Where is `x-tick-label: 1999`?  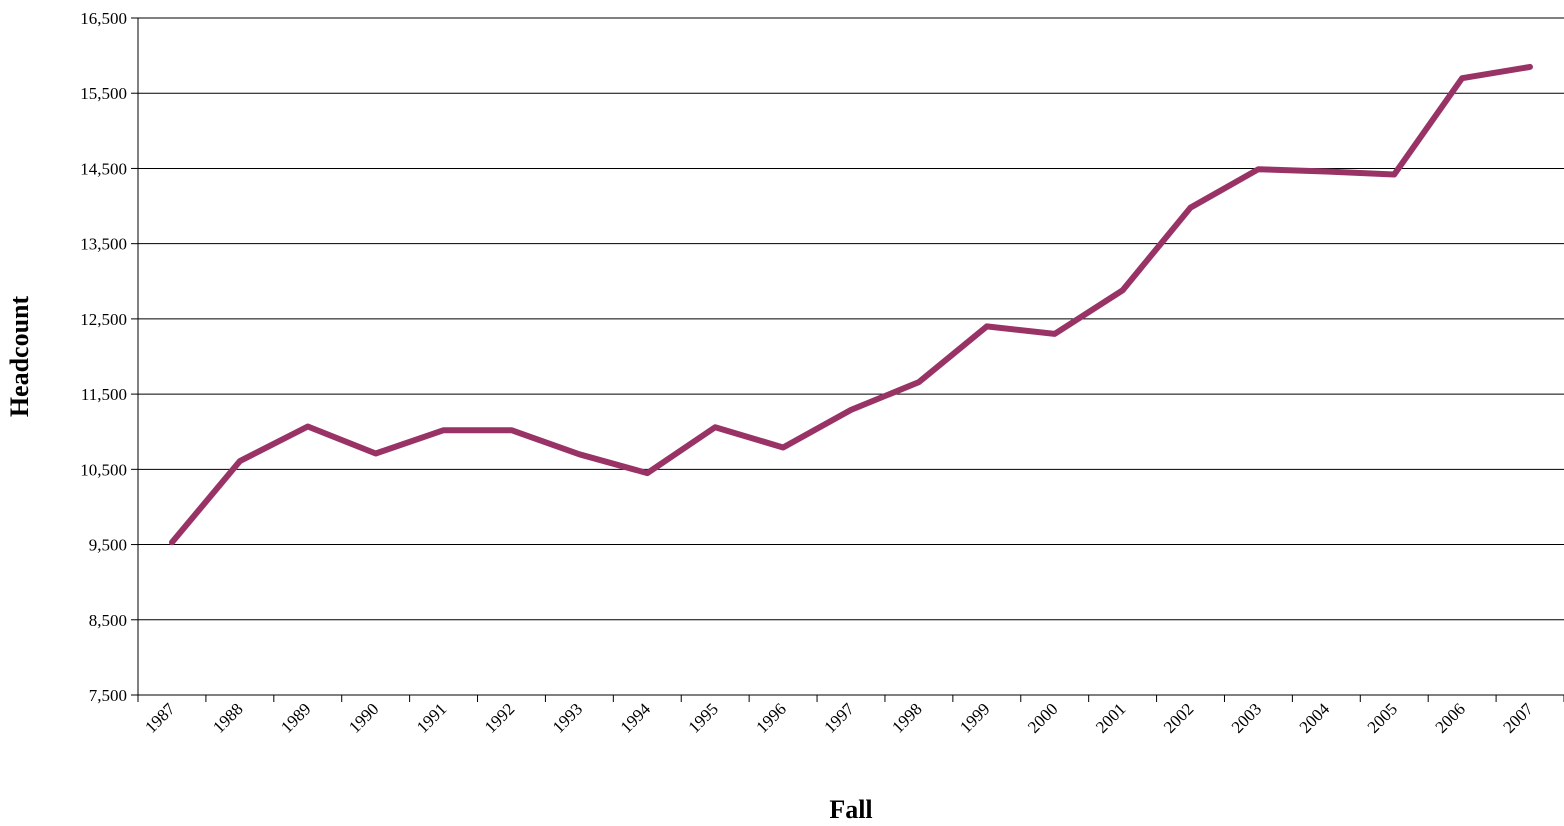
x-tick-label: 1999 is located at coordinates (974, 717).